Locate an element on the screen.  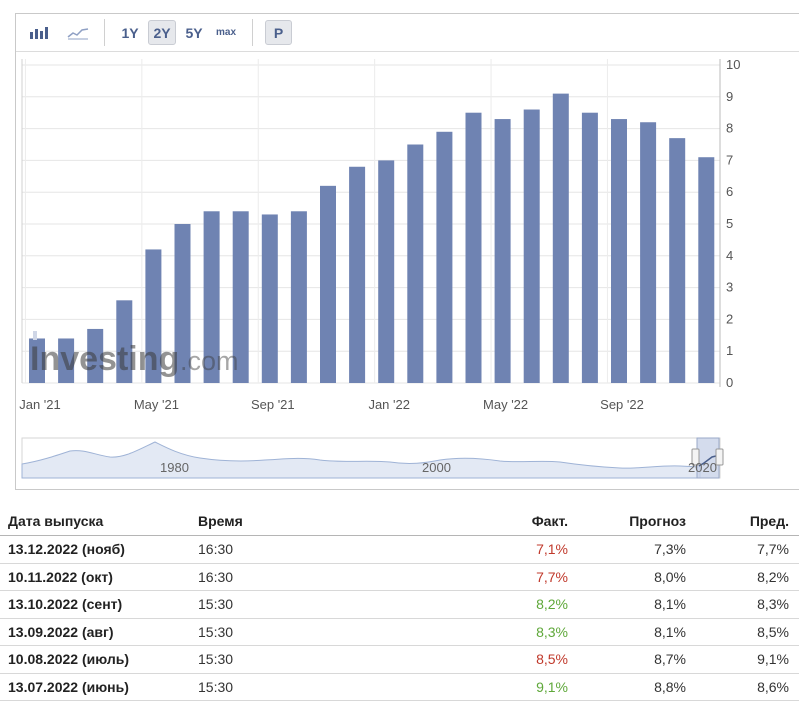
forecast-value: 7,3% is located at coordinates (670, 549).